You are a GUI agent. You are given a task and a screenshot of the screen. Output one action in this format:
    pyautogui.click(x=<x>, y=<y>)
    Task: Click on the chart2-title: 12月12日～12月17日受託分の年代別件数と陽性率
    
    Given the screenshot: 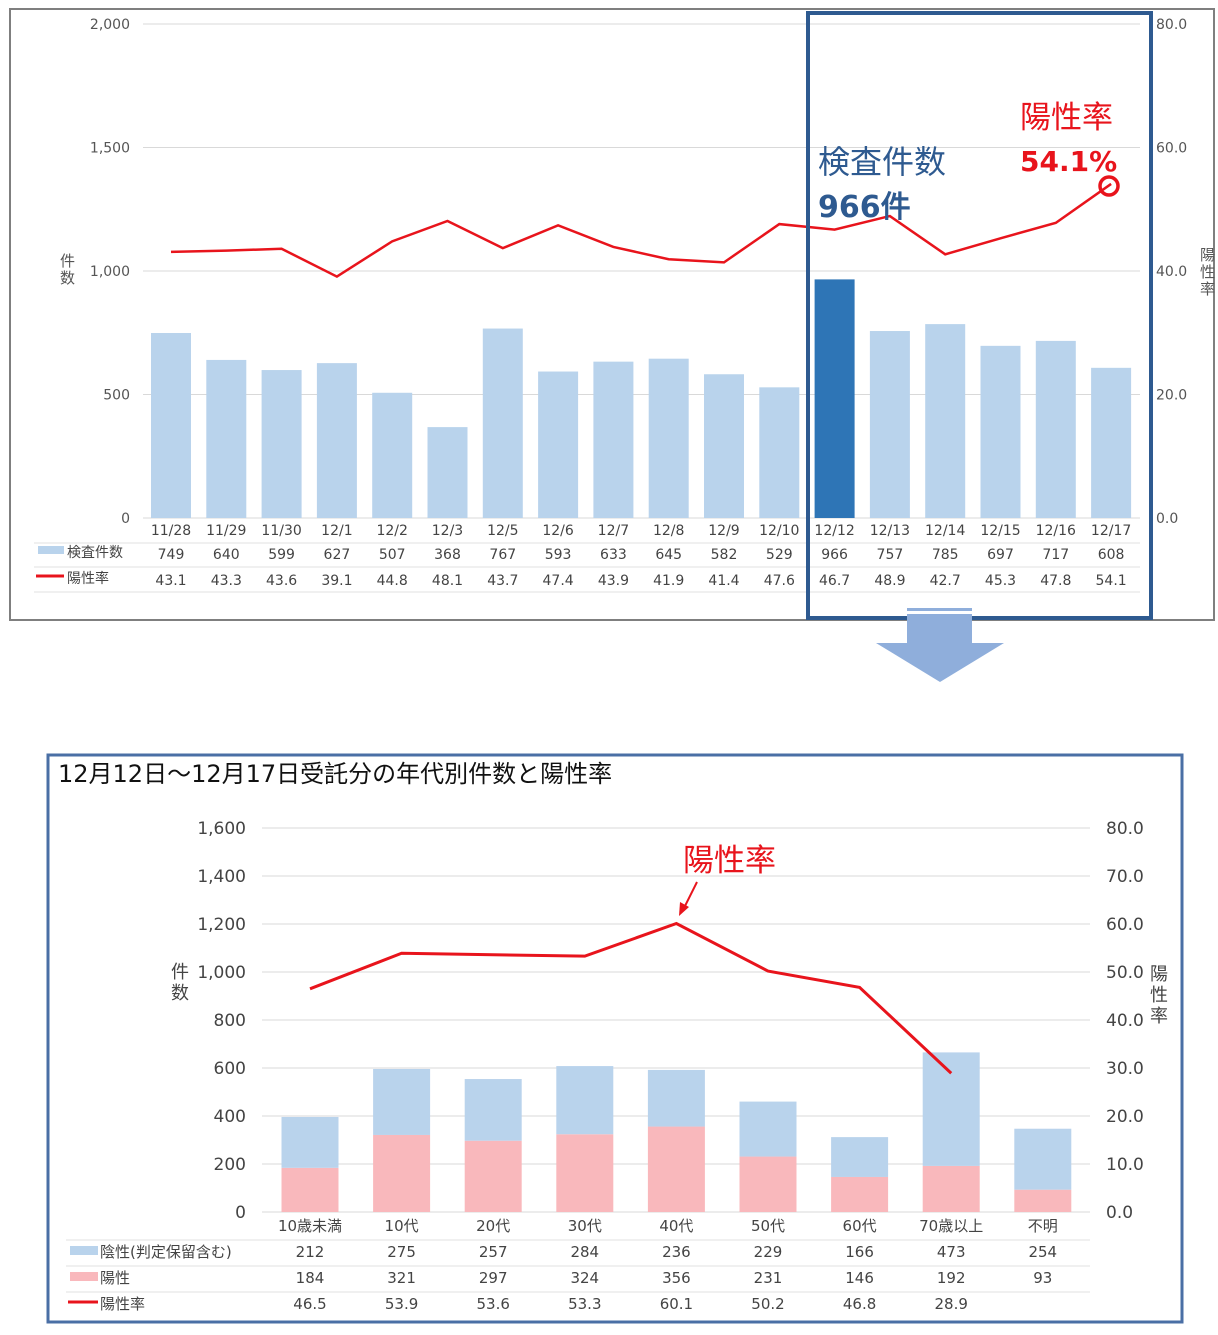 What is the action you would take?
    pyautogui.click(x=335, y=774)
    